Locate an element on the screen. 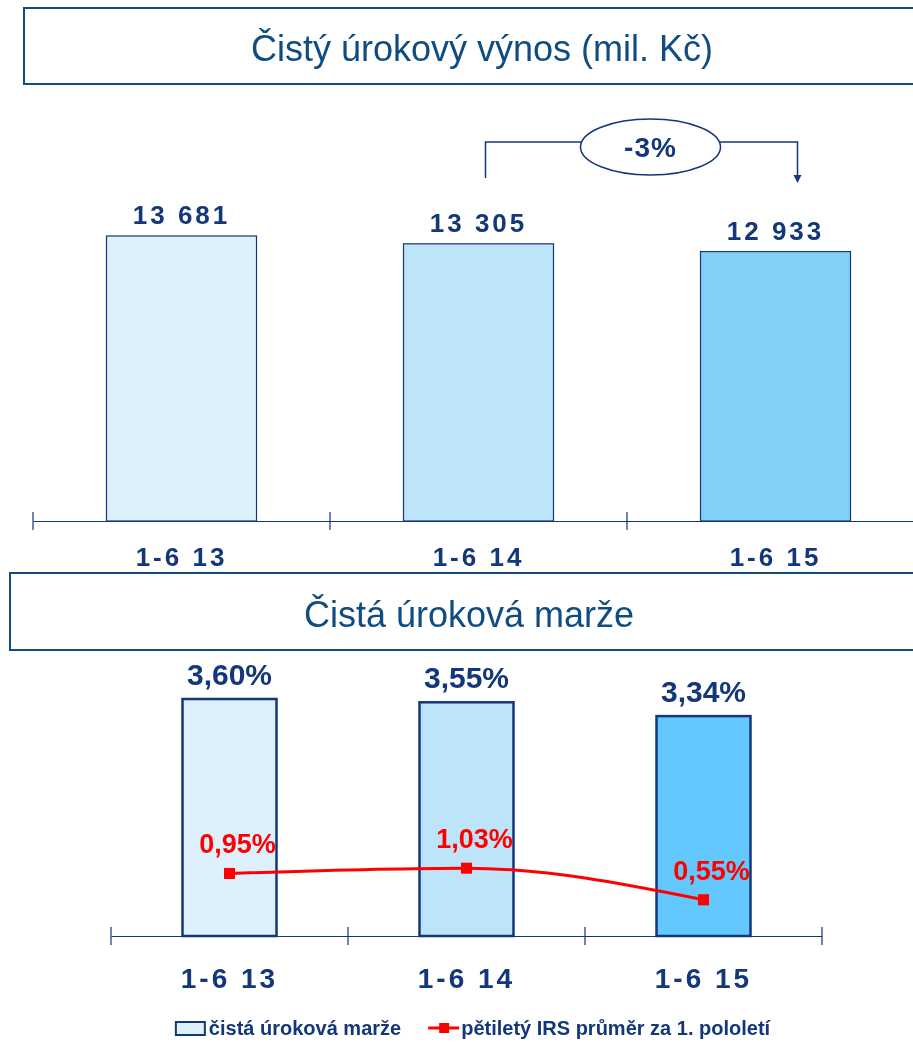 The width and height of the screenshot is (913, 1047). data-label: 3,34% is located at coordinates (703, 692).